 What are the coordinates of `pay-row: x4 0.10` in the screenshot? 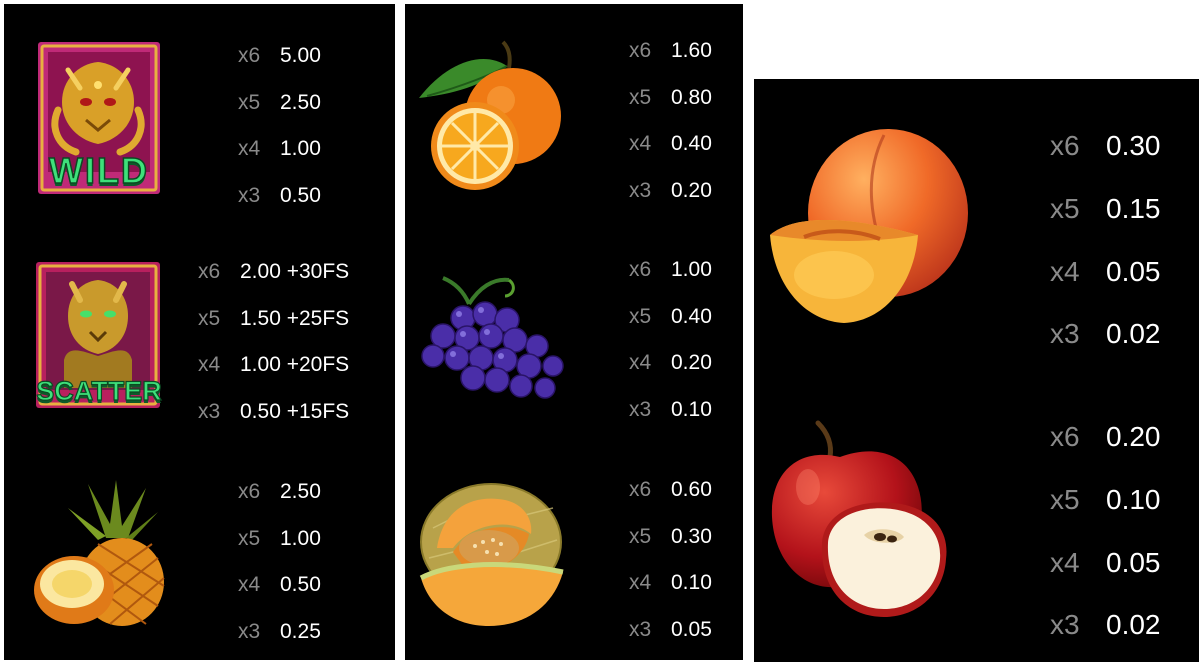 It's located at (670, 583).